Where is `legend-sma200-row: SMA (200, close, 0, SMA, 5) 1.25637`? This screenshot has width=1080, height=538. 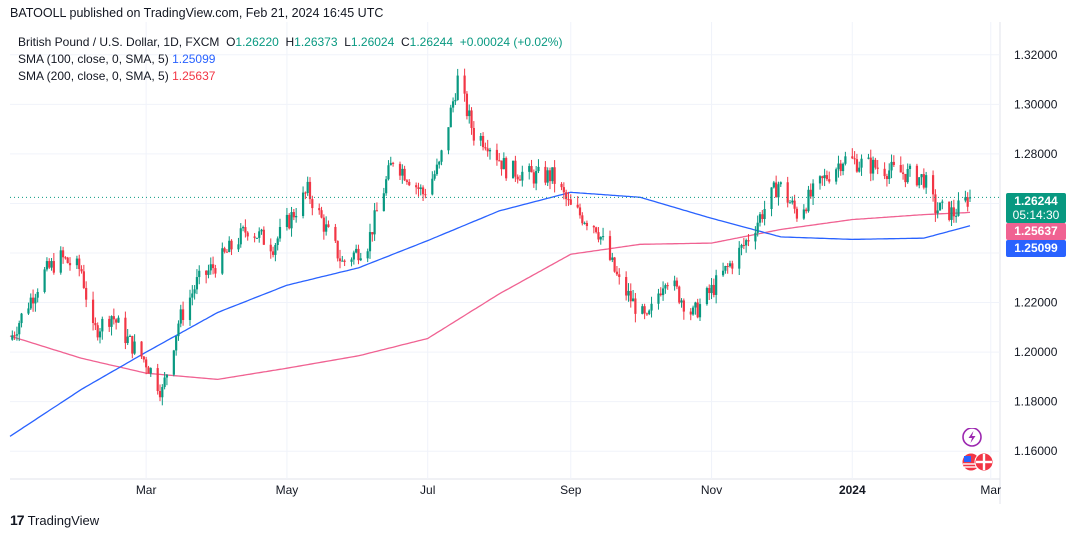
legend-sma200-row: SMA (200, close, 0, SMA, 5) 1.25637 is located at coordinates (290, 76).